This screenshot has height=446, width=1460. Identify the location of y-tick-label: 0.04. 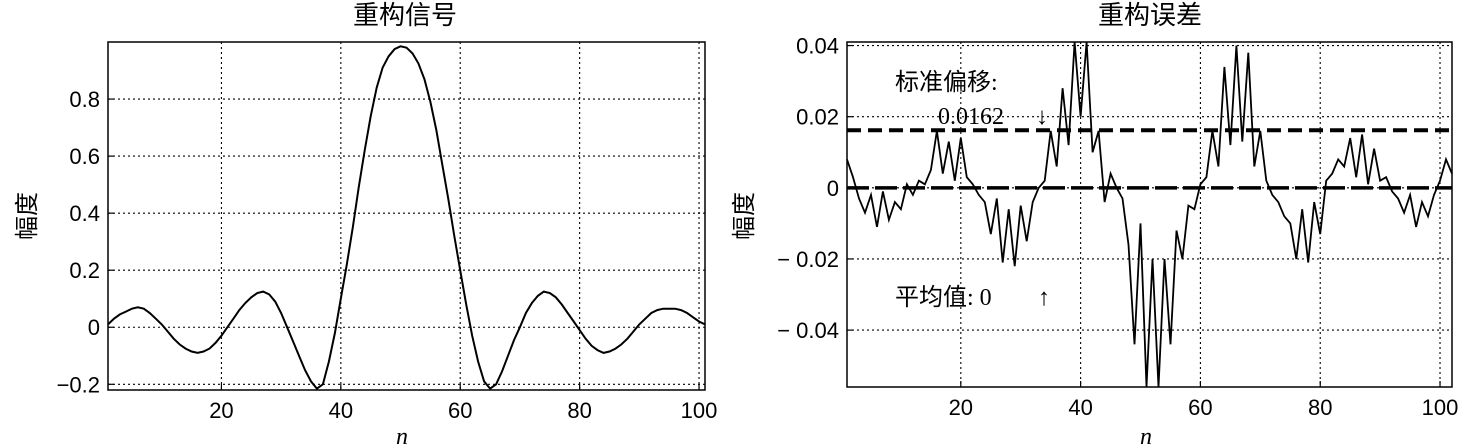
(817, 46).